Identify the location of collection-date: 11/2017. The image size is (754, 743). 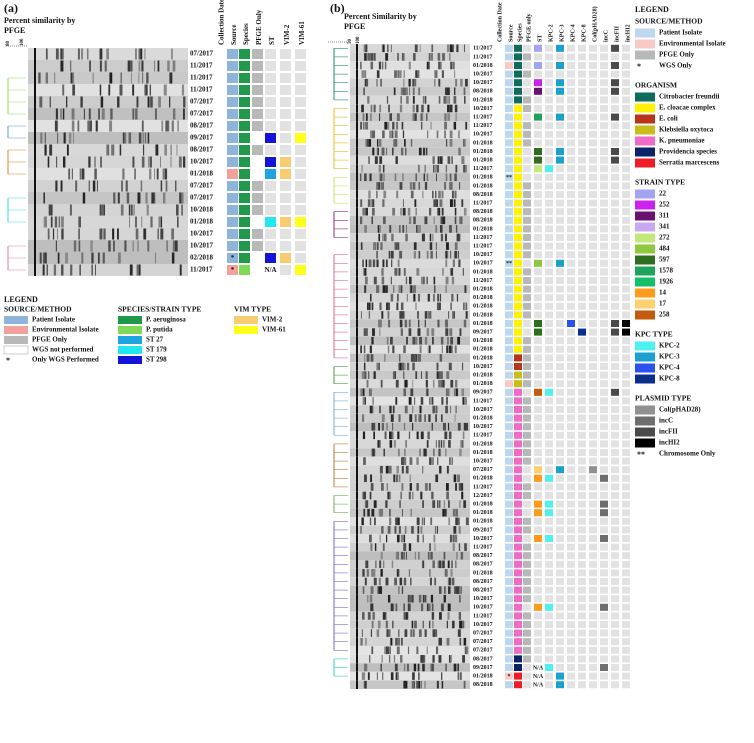
(201, 90).